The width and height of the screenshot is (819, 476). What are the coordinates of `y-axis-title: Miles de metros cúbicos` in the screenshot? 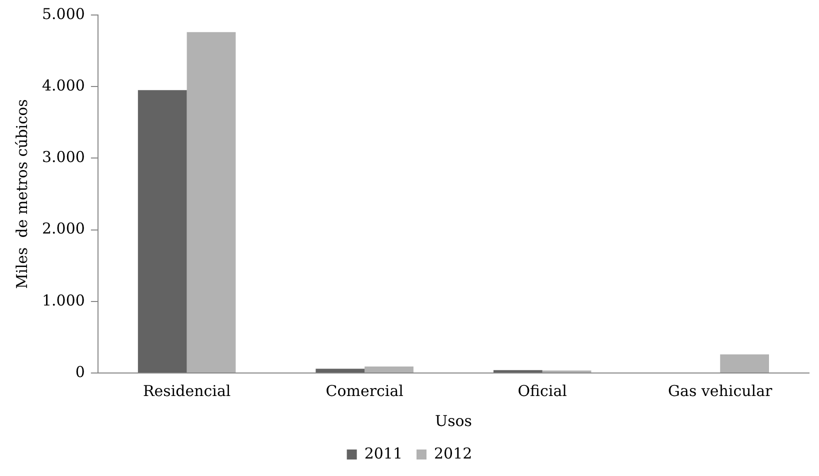 It's located at (21, 194).